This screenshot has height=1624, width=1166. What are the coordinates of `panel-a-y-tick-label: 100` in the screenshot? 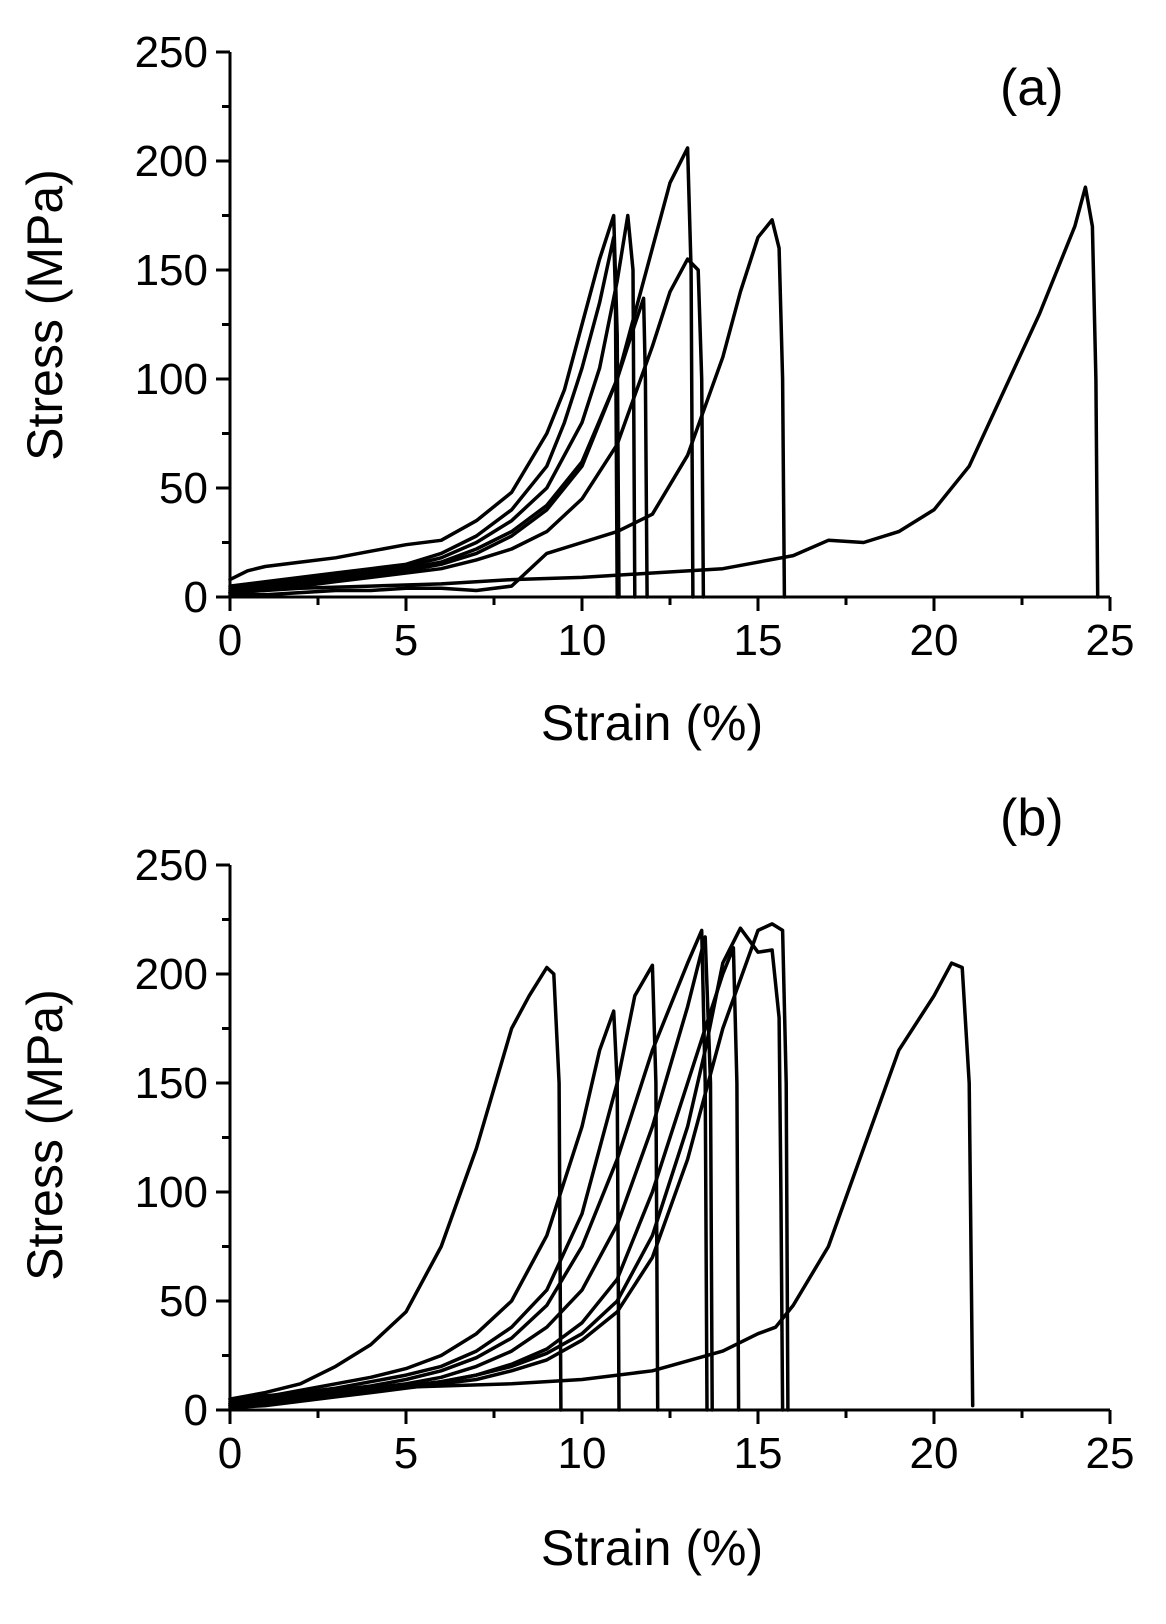 It's located at (171, 379).